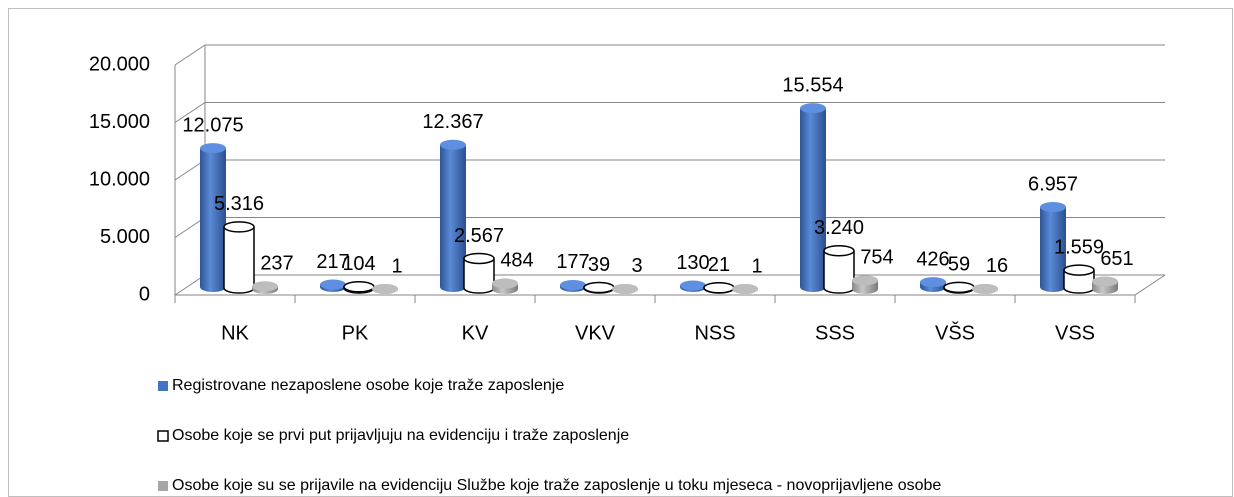 This screenshot has height=497, width=1234. What do you see at coordinates (572, 262) in the screenshot?
I see `value-label: 177` at bounding box center [572, 262].